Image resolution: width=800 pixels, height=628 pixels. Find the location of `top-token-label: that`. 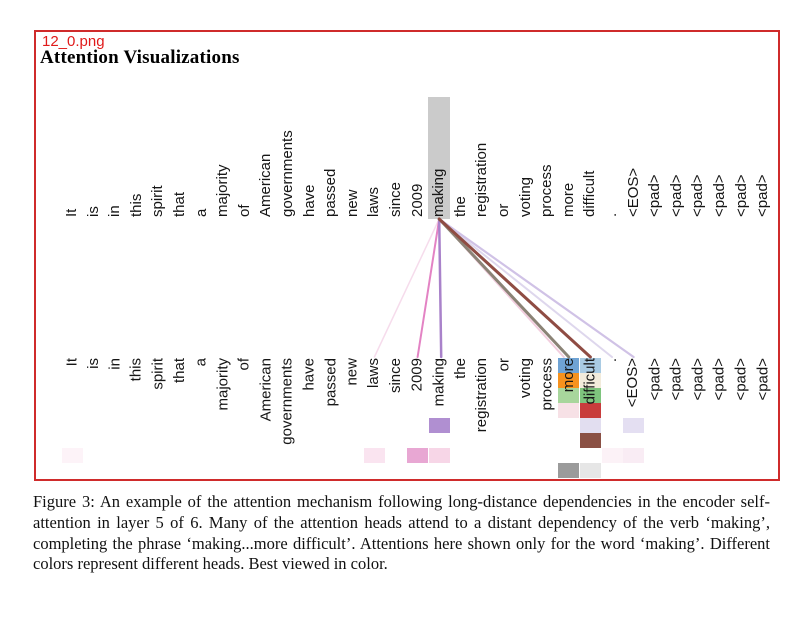

top-token-label: that is located at coordinates (179, 204).